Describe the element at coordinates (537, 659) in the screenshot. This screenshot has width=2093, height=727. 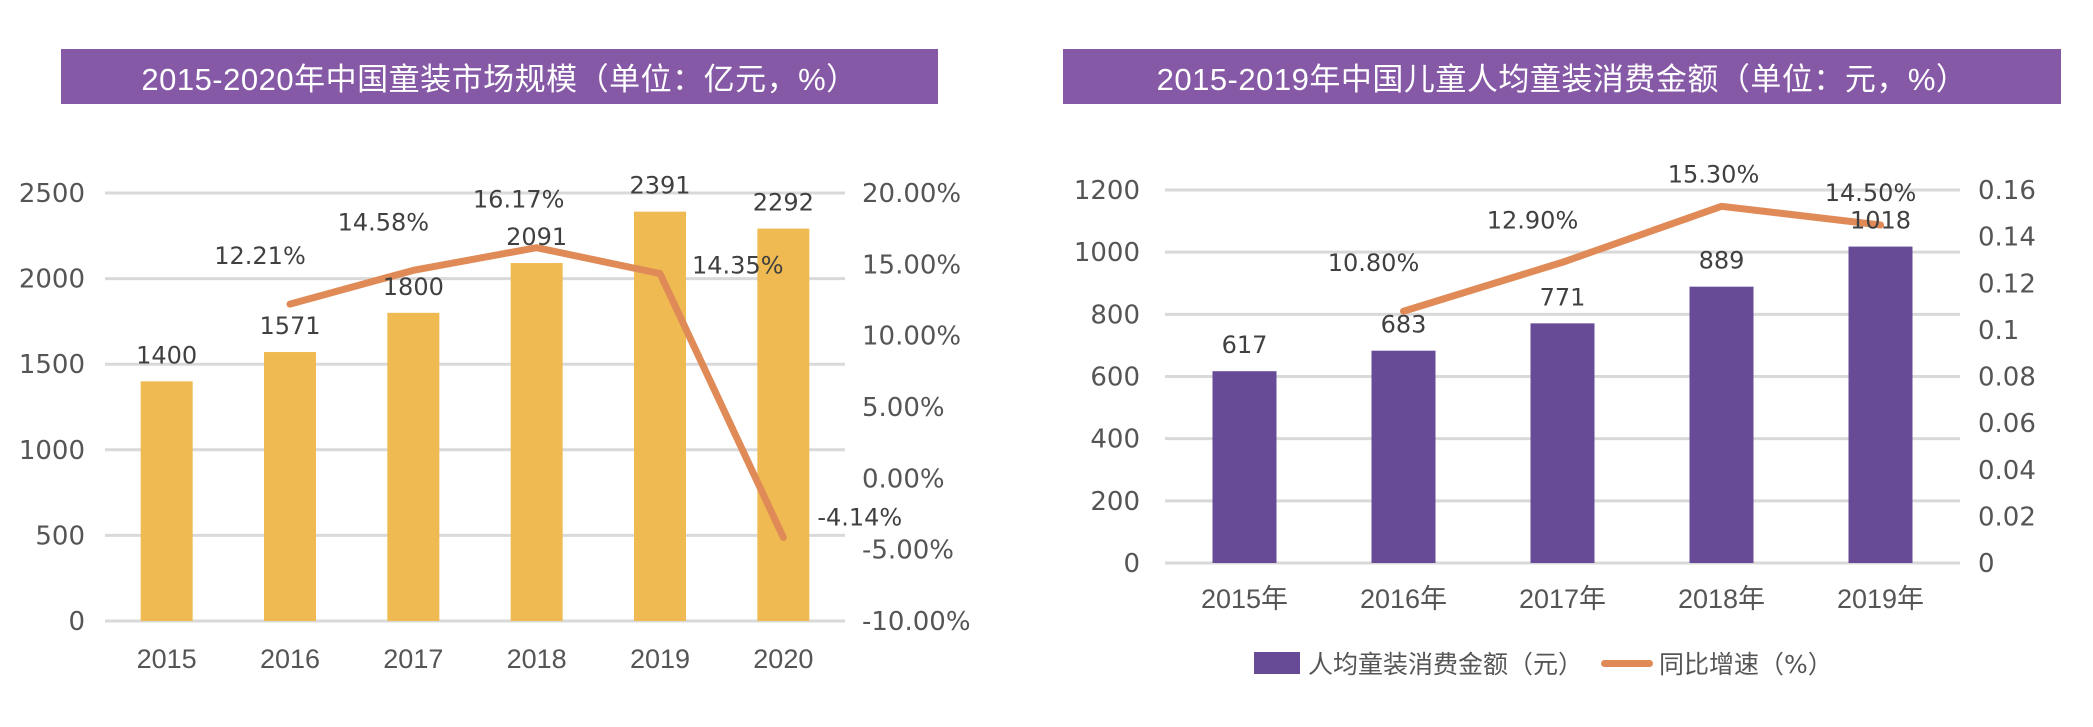
I see `market-x-tick-label: 2018` at that location.